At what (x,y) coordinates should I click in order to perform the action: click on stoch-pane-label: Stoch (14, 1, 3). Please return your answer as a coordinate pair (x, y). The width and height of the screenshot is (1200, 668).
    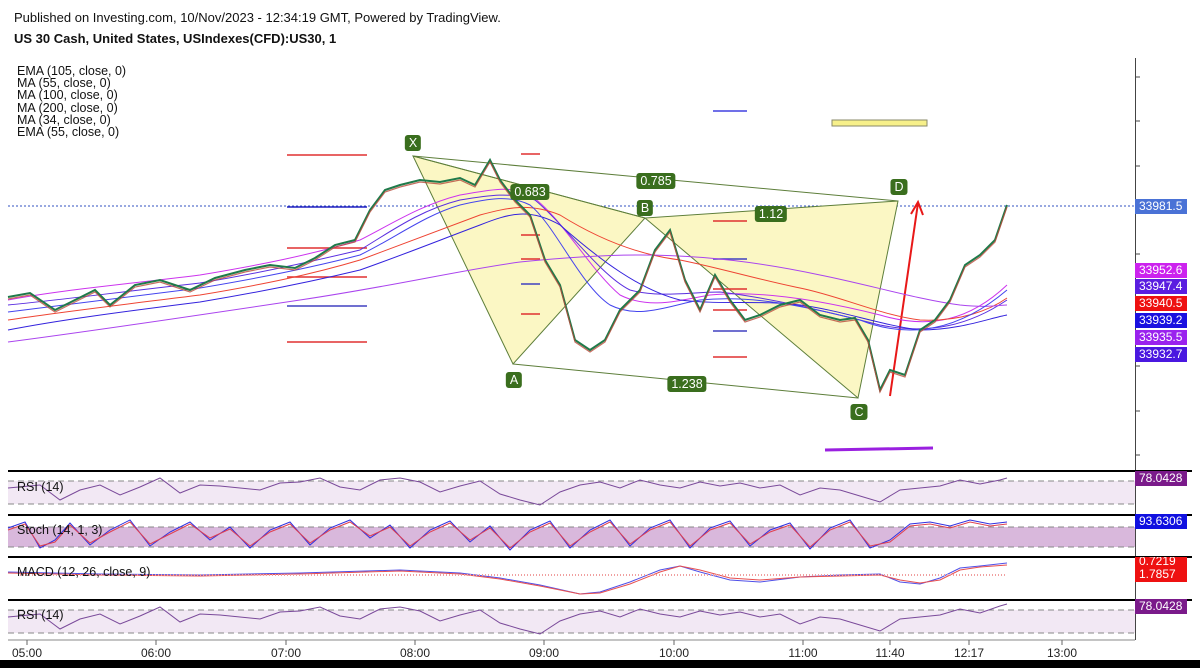
    Looking at the image, I should click on (60, 530).